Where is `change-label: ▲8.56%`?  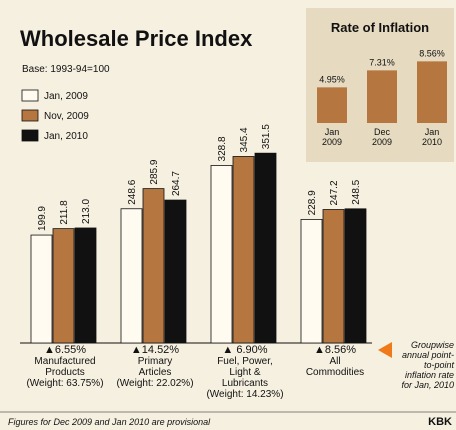 change-label: ▲8.56% is located at coordinates (335, 350).